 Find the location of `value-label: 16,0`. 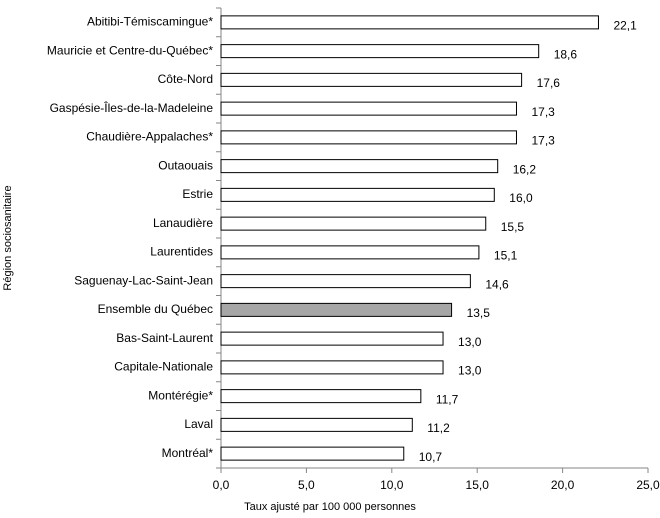

value-label: 16,0 is located at coordinates (521, 198).